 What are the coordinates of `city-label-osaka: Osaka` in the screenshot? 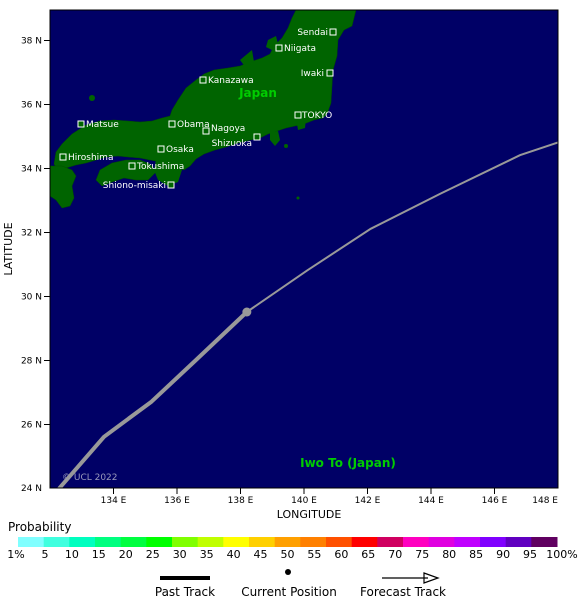 It's located at (180, 150).